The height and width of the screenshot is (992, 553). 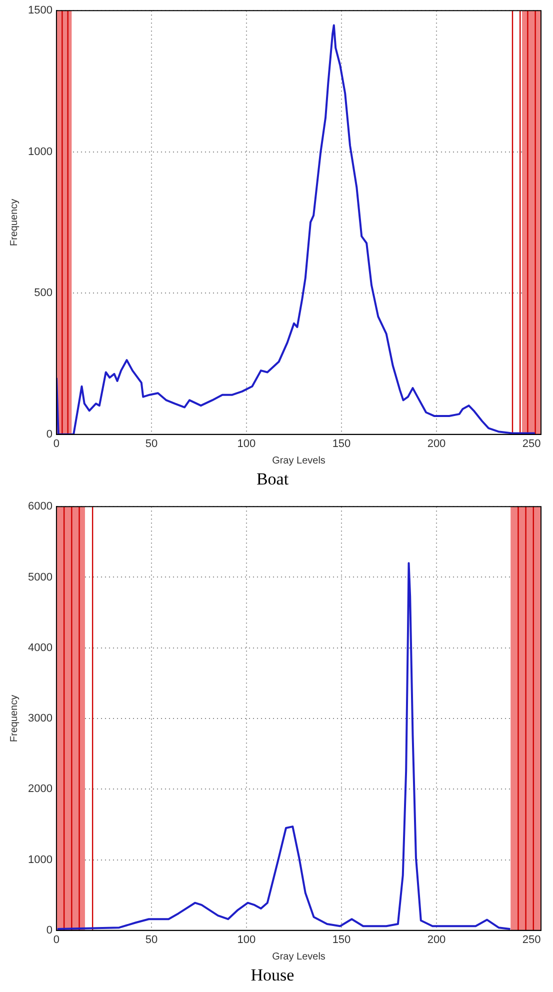 What do you see at coordinates (40, 10) in the screenshot?
I see `y-tick-label: 1500` at bounding box center [40, 10].